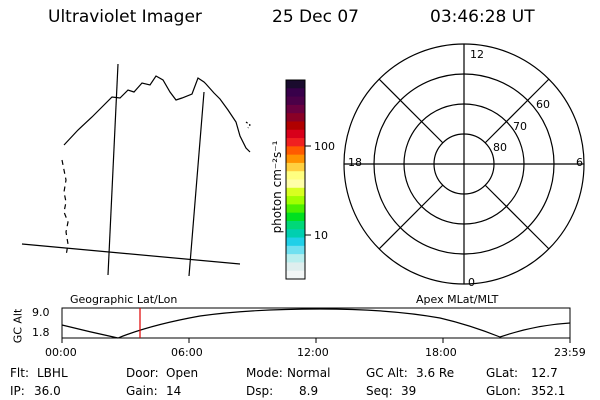 The height and width of the screenshot is (400, 600). Describe the element at coordinates (500, 147) in the screenshot. I see `latitude-label-80: 80` at that location.